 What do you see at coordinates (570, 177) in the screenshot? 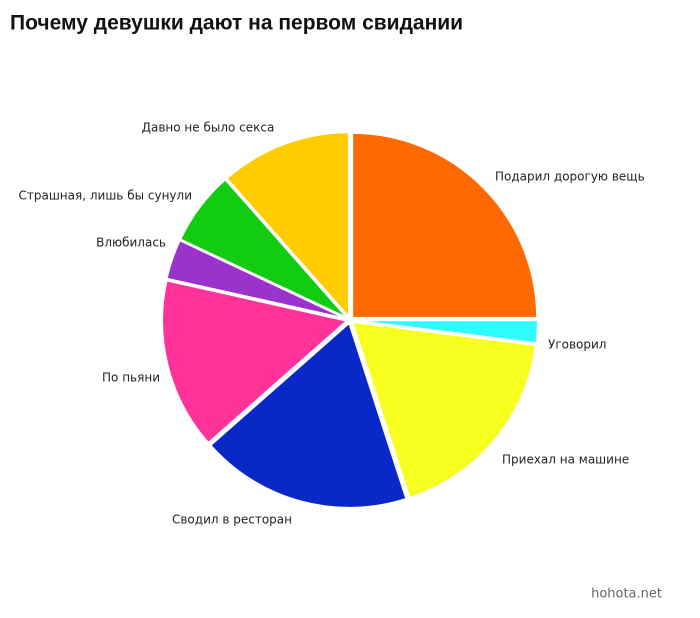
I see `slice-label: Подарил дорогую вещь` at bounding box center [570, 177].